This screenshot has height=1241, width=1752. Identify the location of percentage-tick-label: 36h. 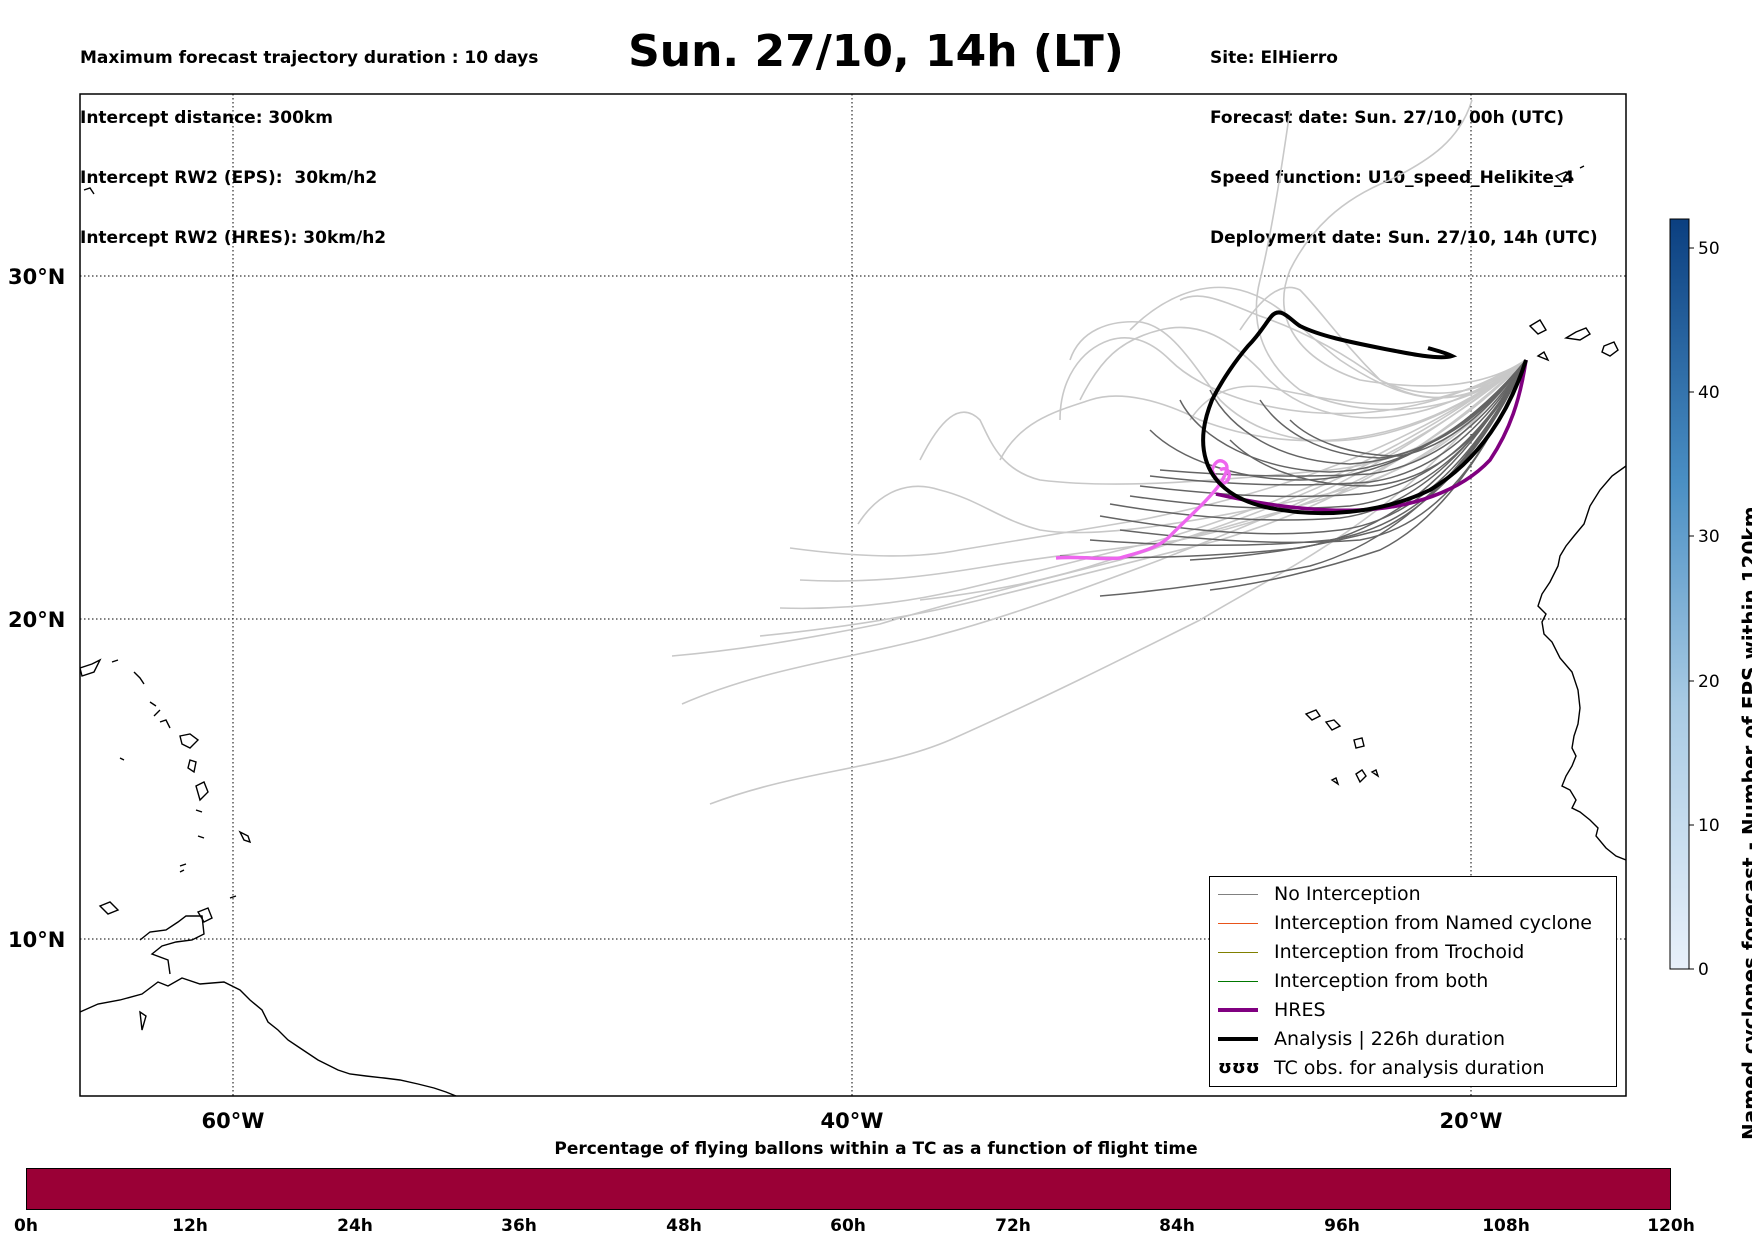
(519, 1226).